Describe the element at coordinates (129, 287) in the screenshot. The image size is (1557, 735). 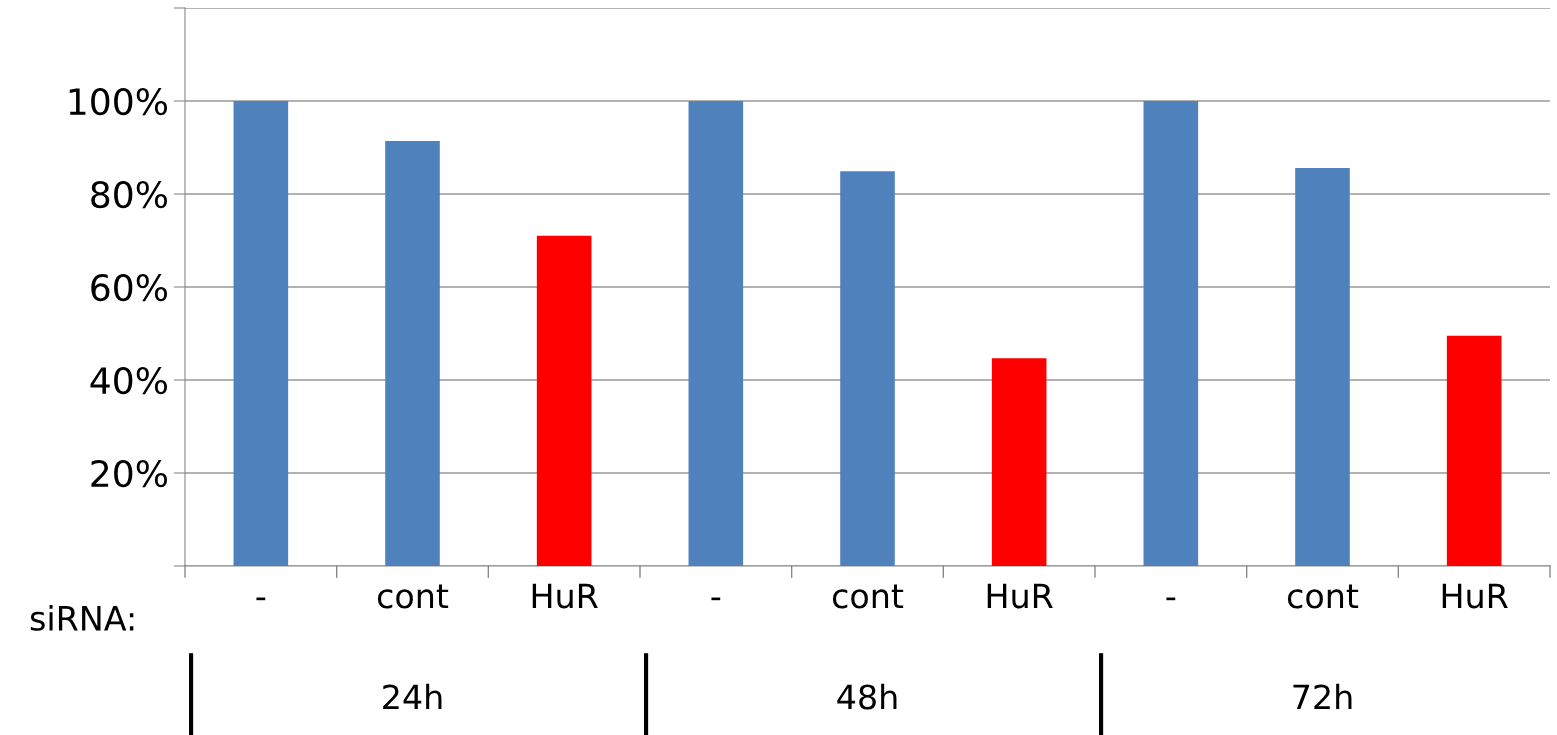
I see `y-tick-label: 60%` at that location.